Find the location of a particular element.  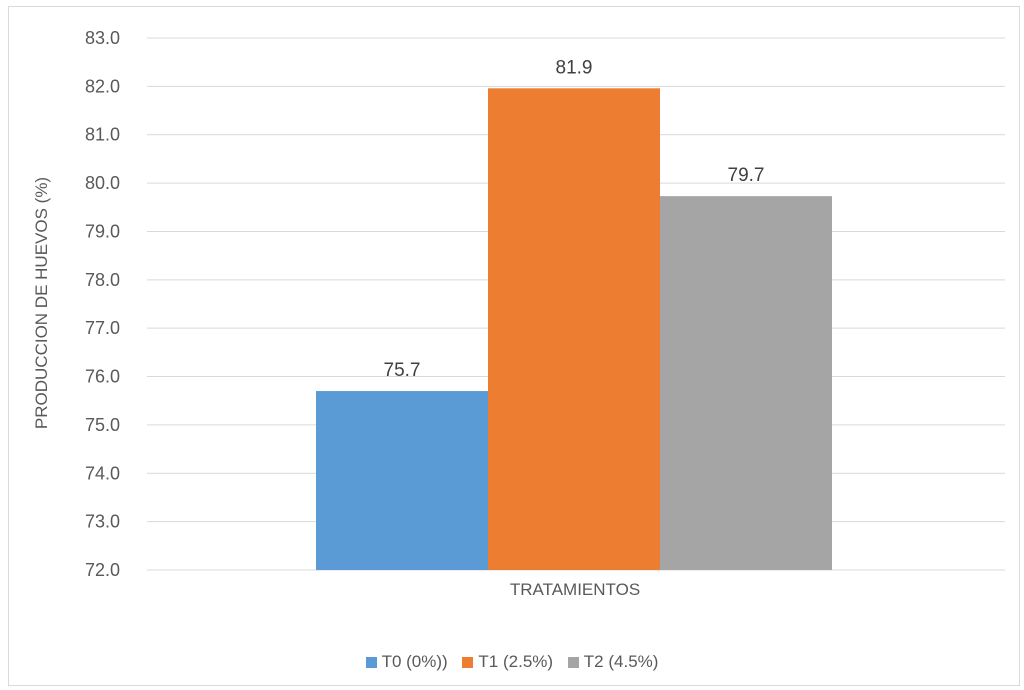

x-axis-title: TRATAMIENTOS is located at coordinates (575, 589).